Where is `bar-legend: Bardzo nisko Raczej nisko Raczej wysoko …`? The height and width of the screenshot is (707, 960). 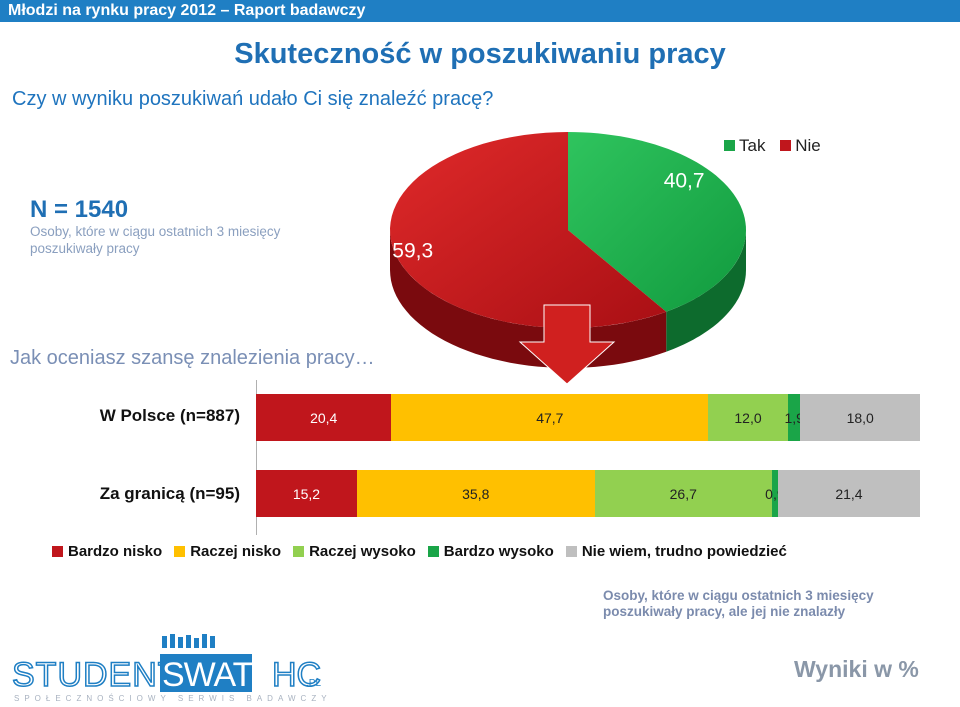 bar-legend: Bardzo nisko Raczej nisko Raczej wysoko … is located at coordinates (419, 551).